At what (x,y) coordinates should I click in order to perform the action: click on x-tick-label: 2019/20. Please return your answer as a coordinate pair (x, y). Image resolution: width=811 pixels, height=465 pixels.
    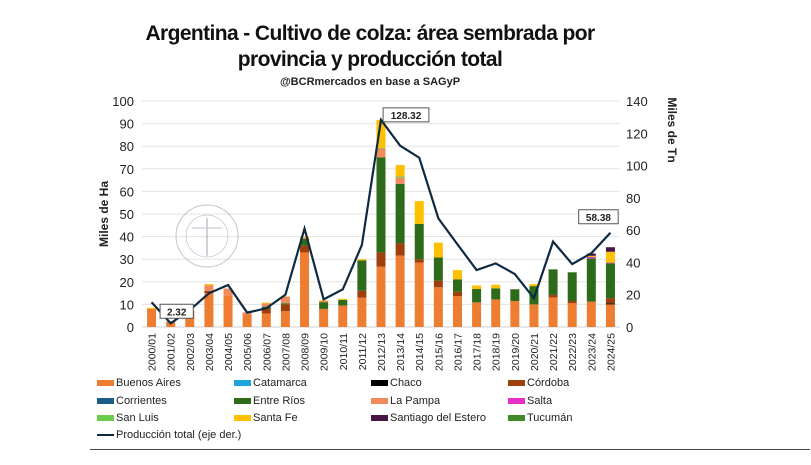
    Looking at the image, I should click on (516, 352).